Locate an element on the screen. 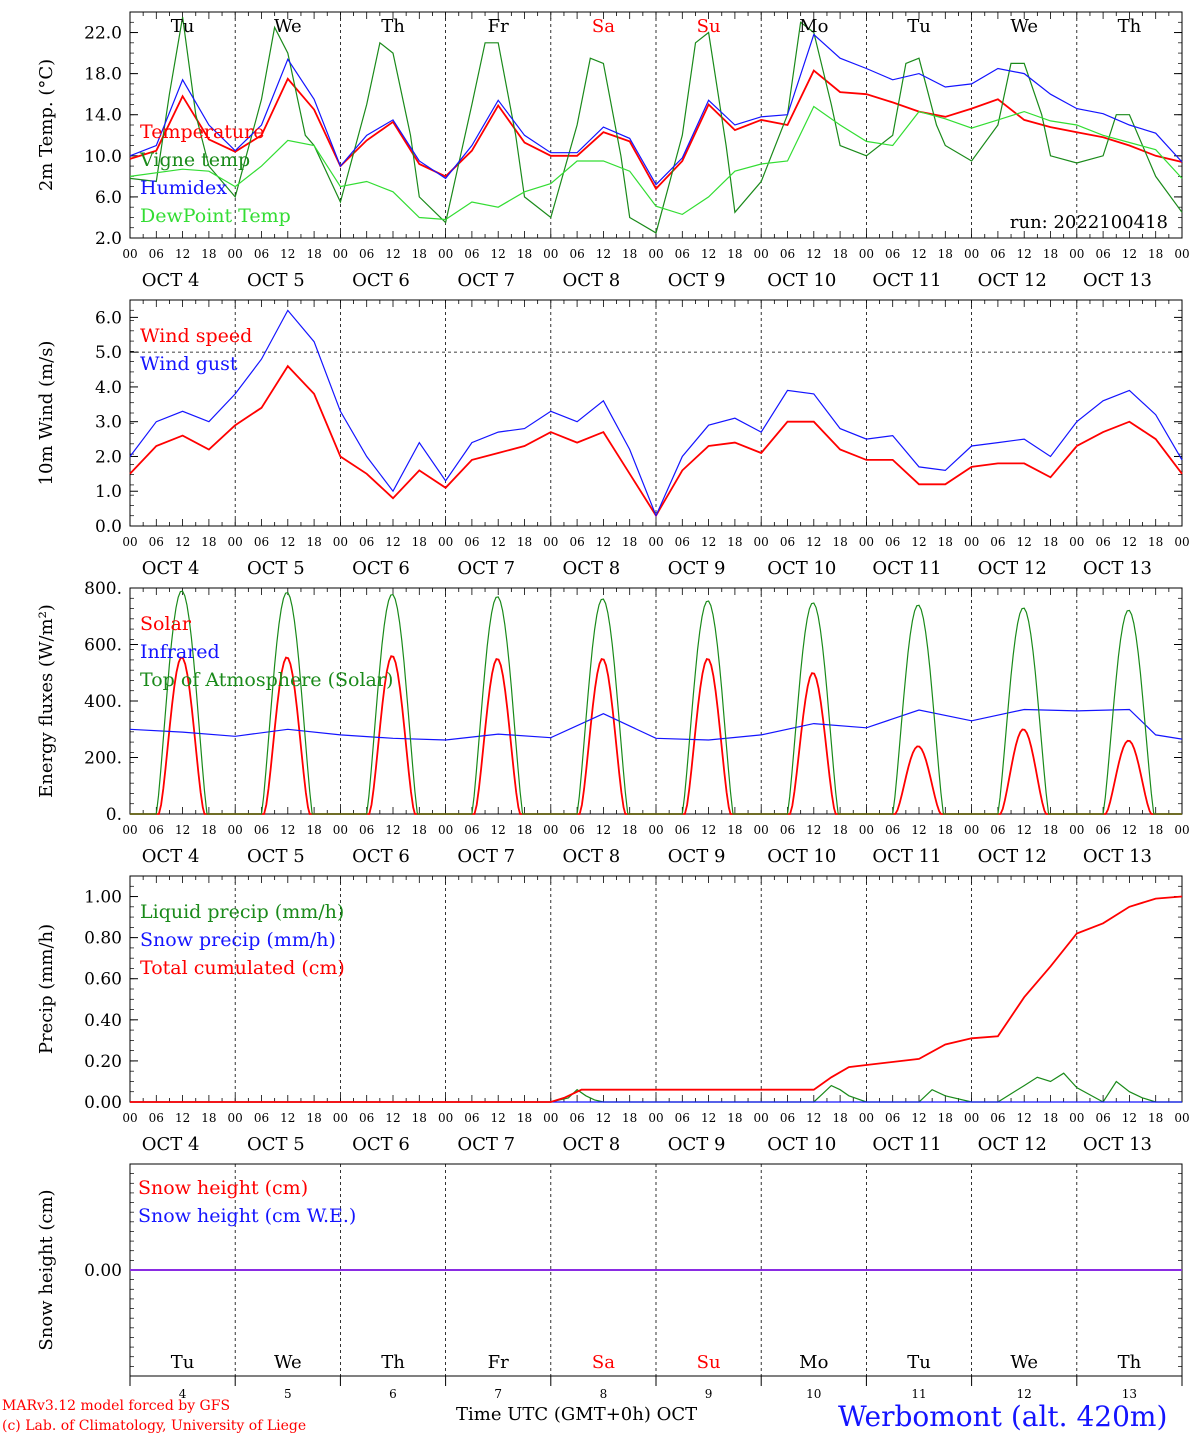  panel-temp is located at coordinates (656, 125).